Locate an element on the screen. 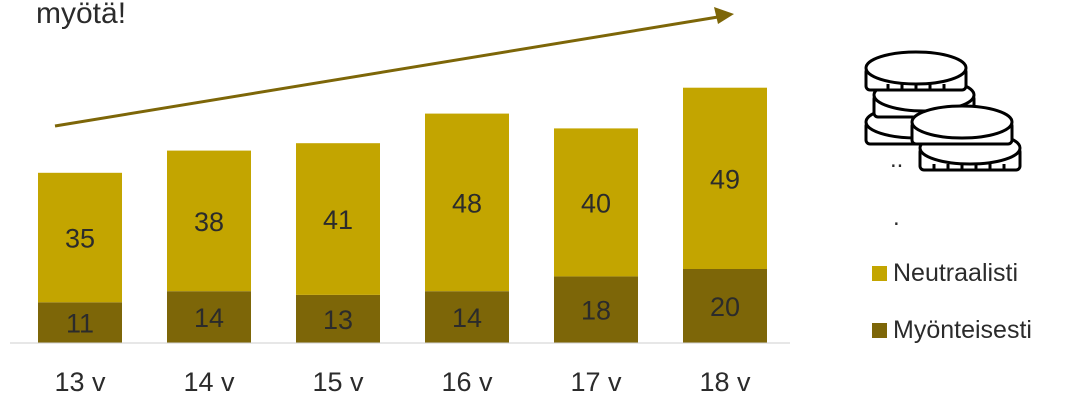 This screenshot has height=393, width=1076. ellipsis-dots: .. is located at coordinates (897, 159).